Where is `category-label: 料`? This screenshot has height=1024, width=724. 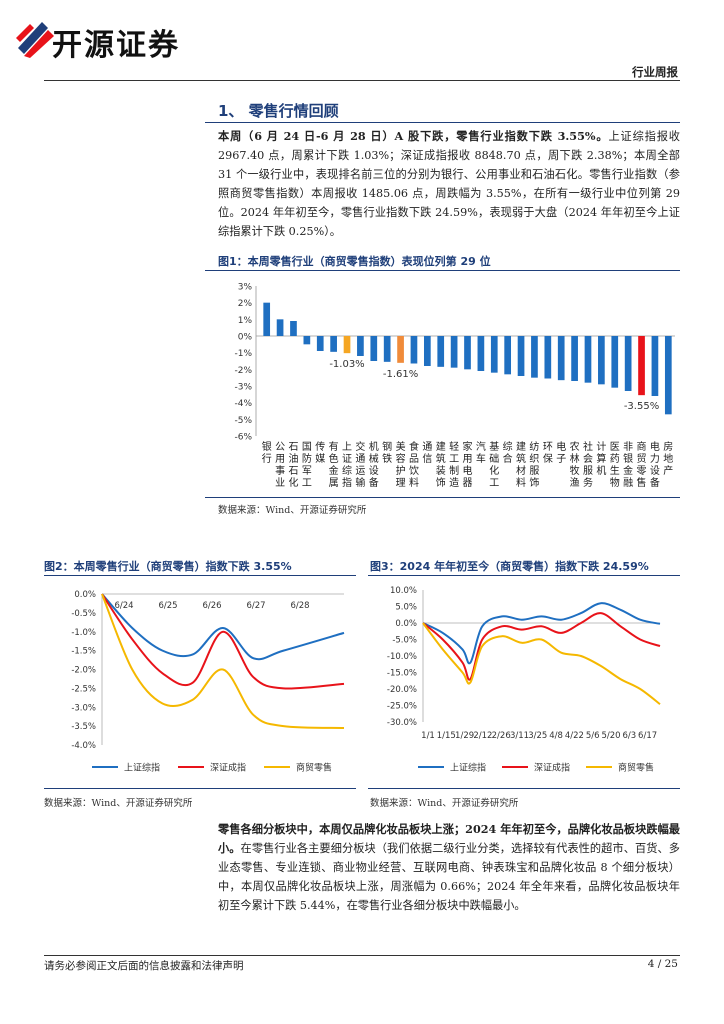 category-label: 料 is located at coordinates (414, 482).